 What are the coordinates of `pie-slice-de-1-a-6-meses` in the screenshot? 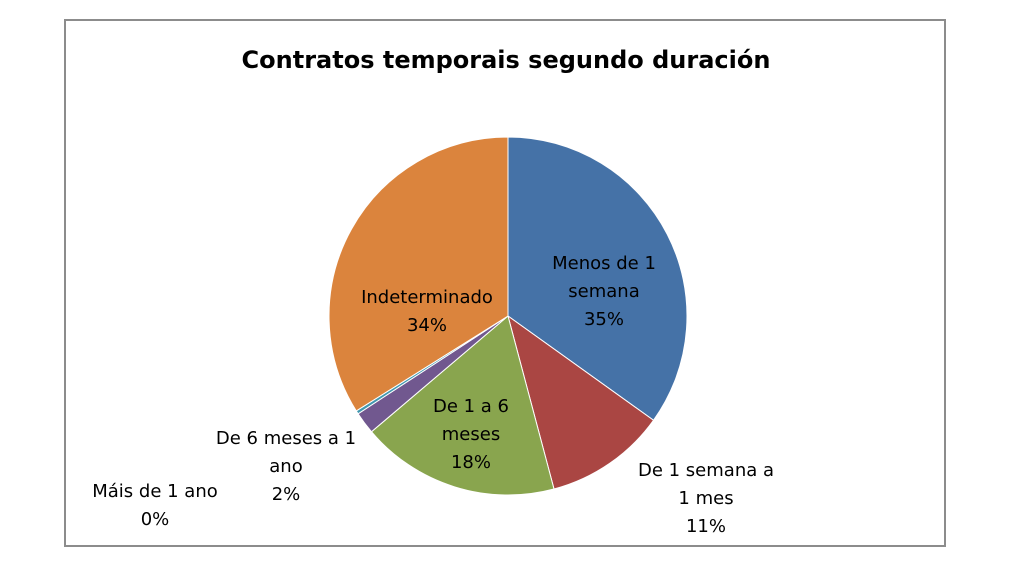 It's located at (462, 405).